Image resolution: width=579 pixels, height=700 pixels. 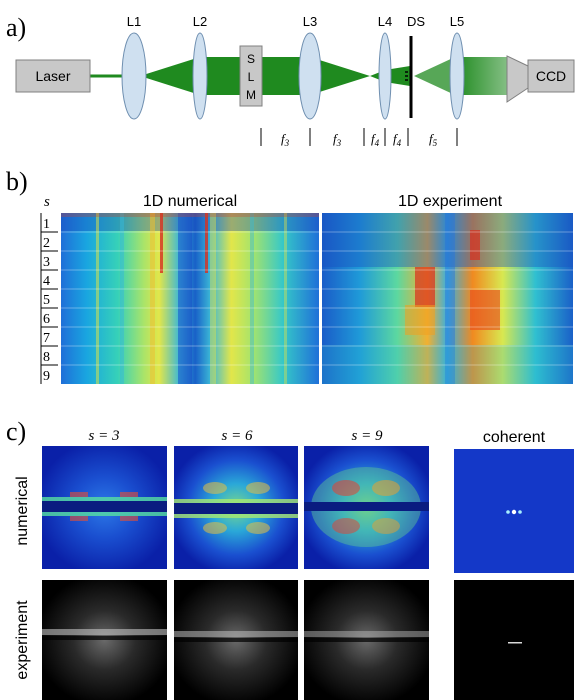 I want to click on row-label-experiment: experiment, so click(x=22, y=640).